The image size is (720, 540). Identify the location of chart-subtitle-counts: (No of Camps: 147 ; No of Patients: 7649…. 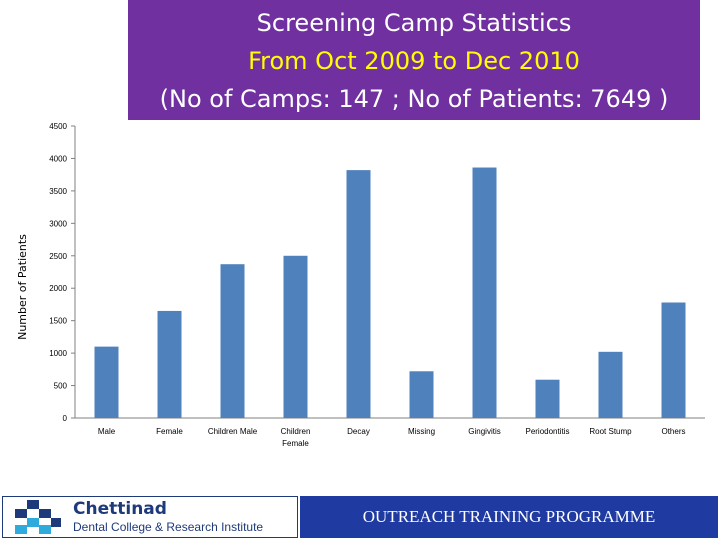
(414, 99).